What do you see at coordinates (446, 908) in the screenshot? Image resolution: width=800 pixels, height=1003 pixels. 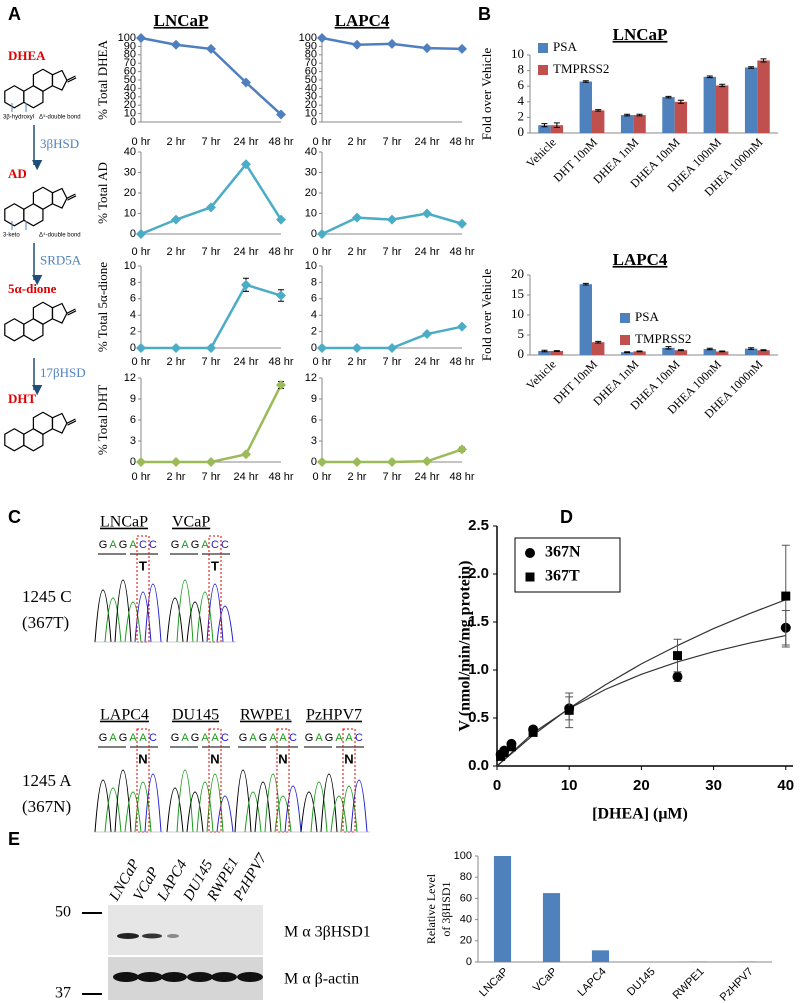 I see `y-axis-label: of 3βHSD1` at bounding box center [446, 908].